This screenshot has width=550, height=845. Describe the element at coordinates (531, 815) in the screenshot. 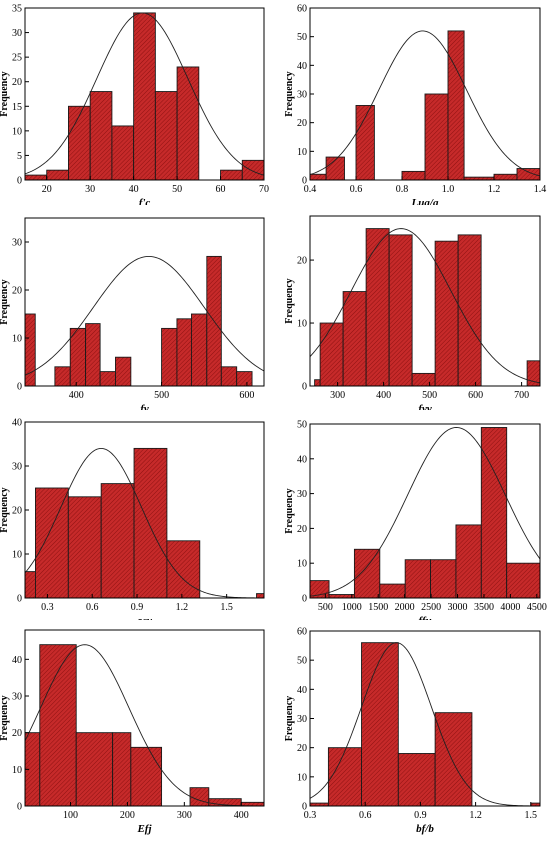

I see `x-tick-label: 1.5` at that location.